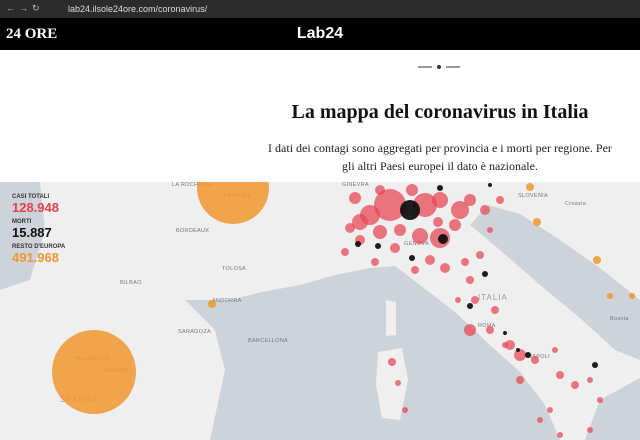  What do you see at coordinates (22, 222) in the screenshot?
I see `stat-label: MORTI` at bounding box center [22, 222].